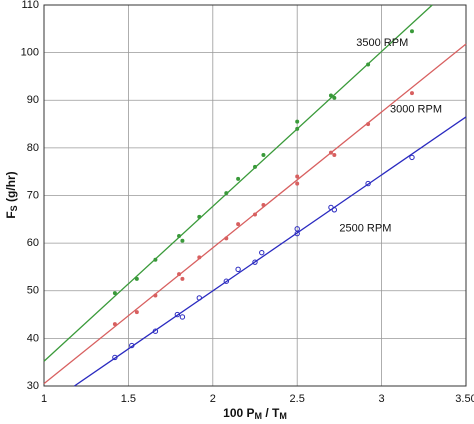  Describe the element at coordinates (297, 399) in the screenshot. I see `x-tick-label: 2.5` at that location.